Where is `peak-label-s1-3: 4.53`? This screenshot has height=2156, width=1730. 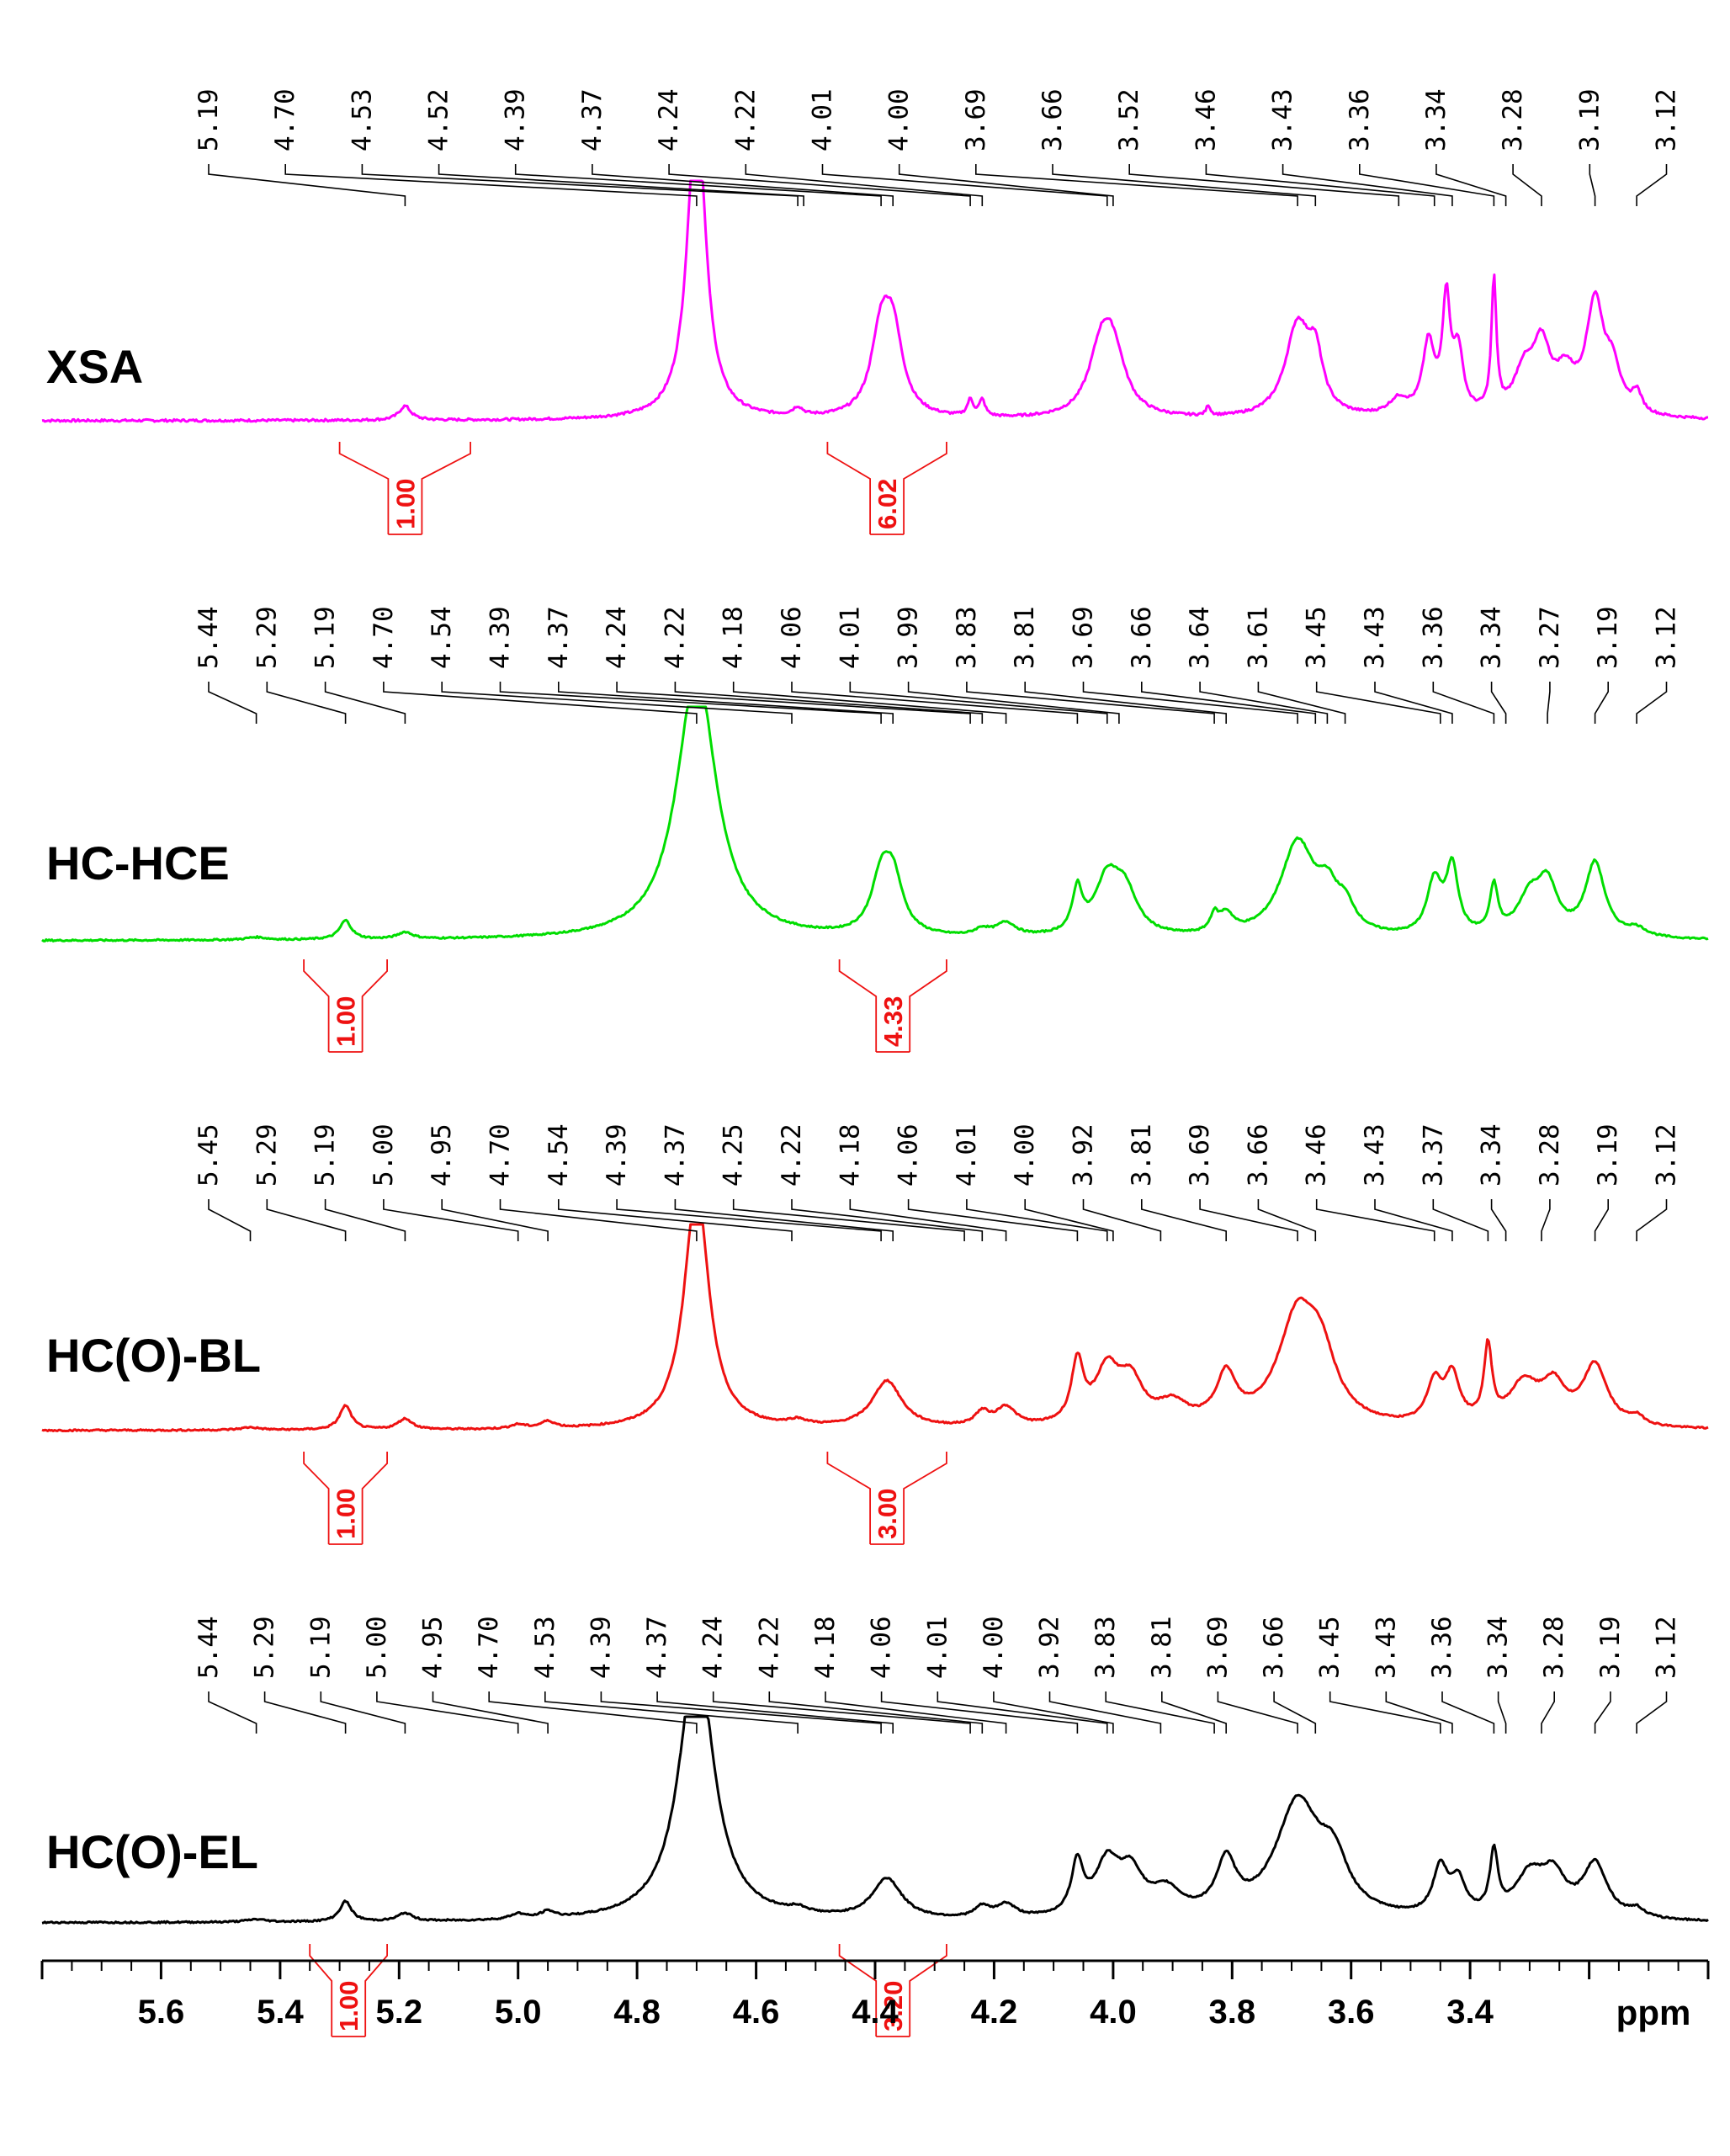 peak-label-s1-3: 4.53 is located at coordinates (362, 119).